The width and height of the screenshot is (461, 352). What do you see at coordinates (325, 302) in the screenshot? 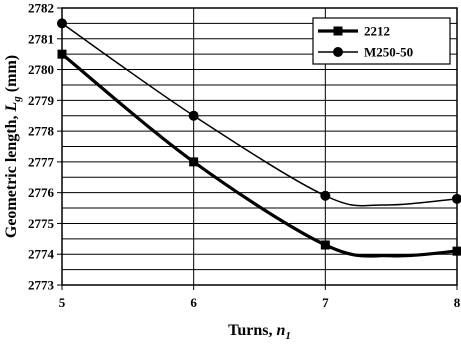
I see `x-tick-label: 7` at bounding box center [325, 302].